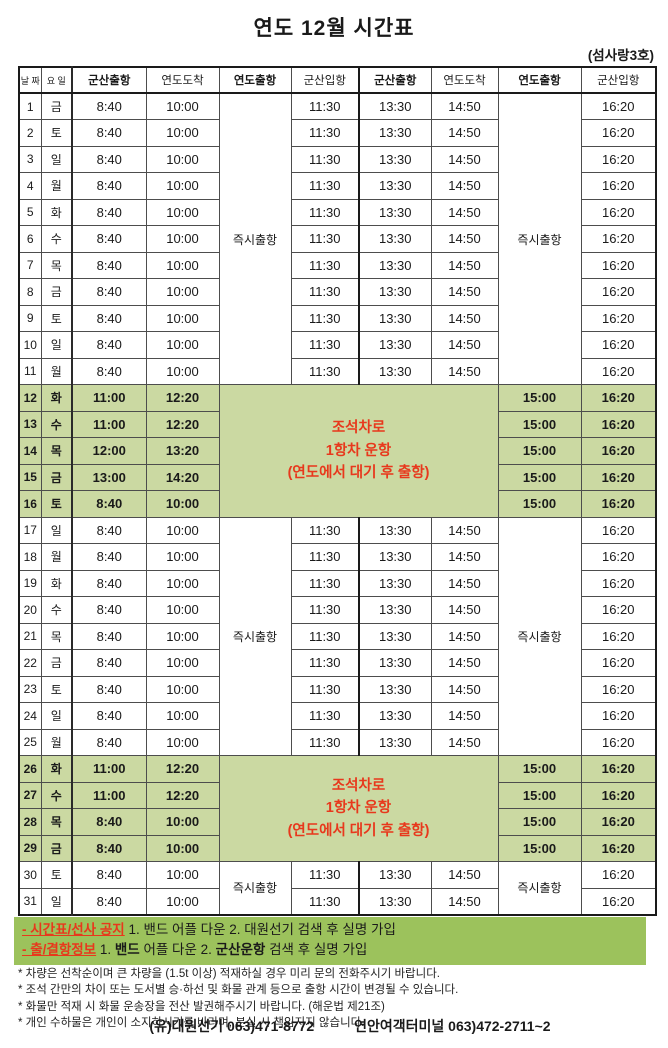 Image resolution: width=668 pixels, height=1048 pixels. I want to click on terminal-phone: 연안여객터미널 063)472-2711~2, so click(452, 1026).